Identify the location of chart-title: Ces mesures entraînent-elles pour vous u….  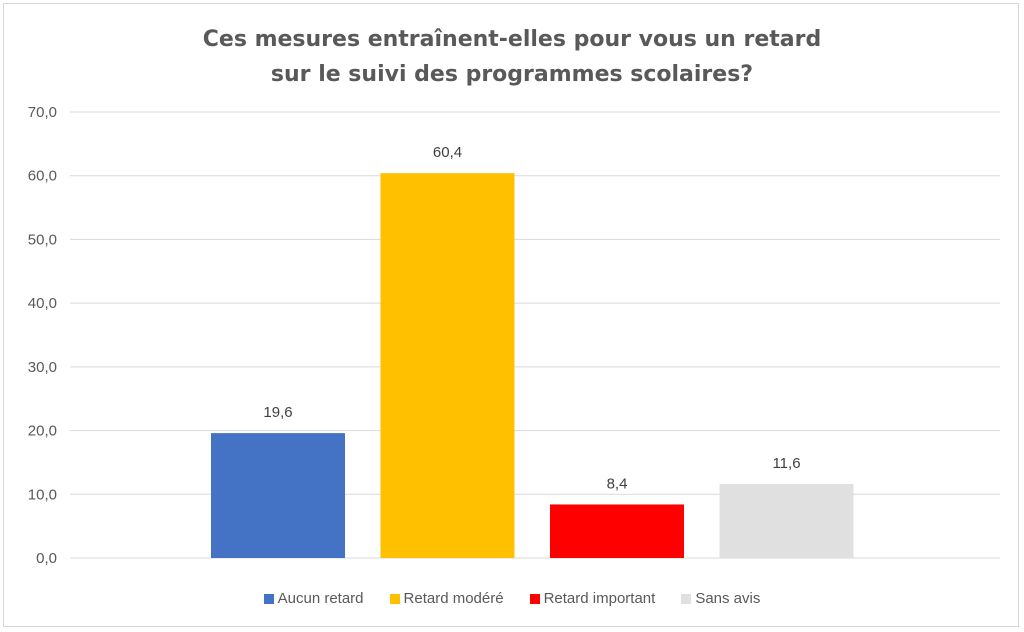
(512, 57).